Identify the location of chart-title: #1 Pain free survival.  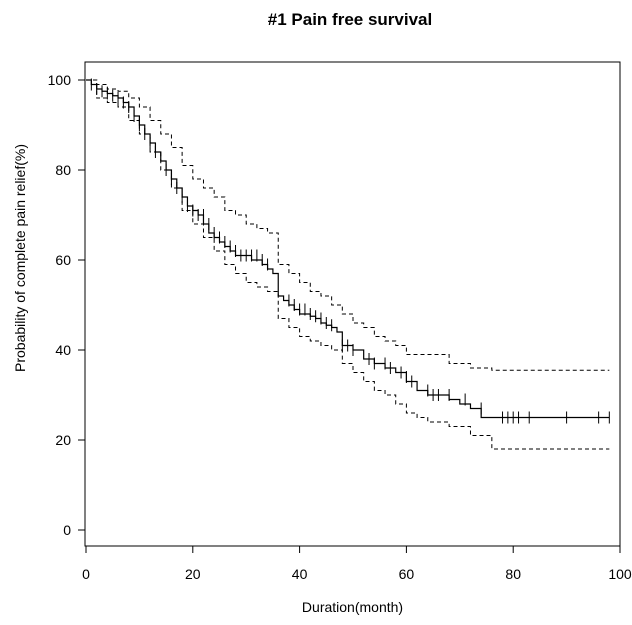
(350, 19).